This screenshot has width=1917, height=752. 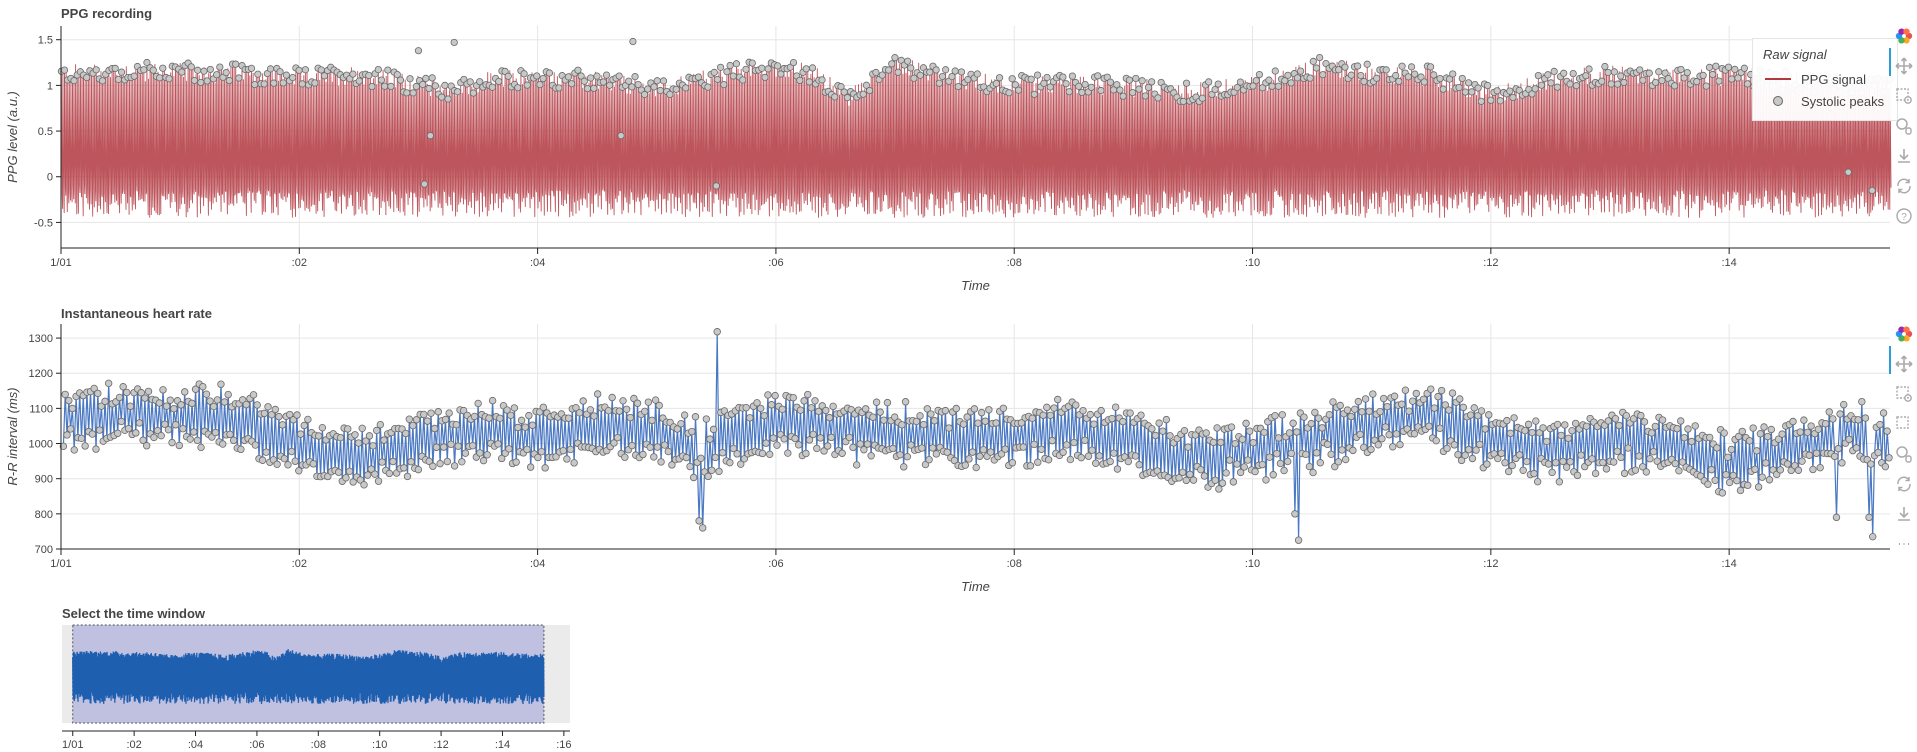 What do you see at coordinates (300, 685) in the screenshot?
I see `navigator-chart: 1/01:02:04:06:08:10:12:14:16` at bounding box center [300, 685].